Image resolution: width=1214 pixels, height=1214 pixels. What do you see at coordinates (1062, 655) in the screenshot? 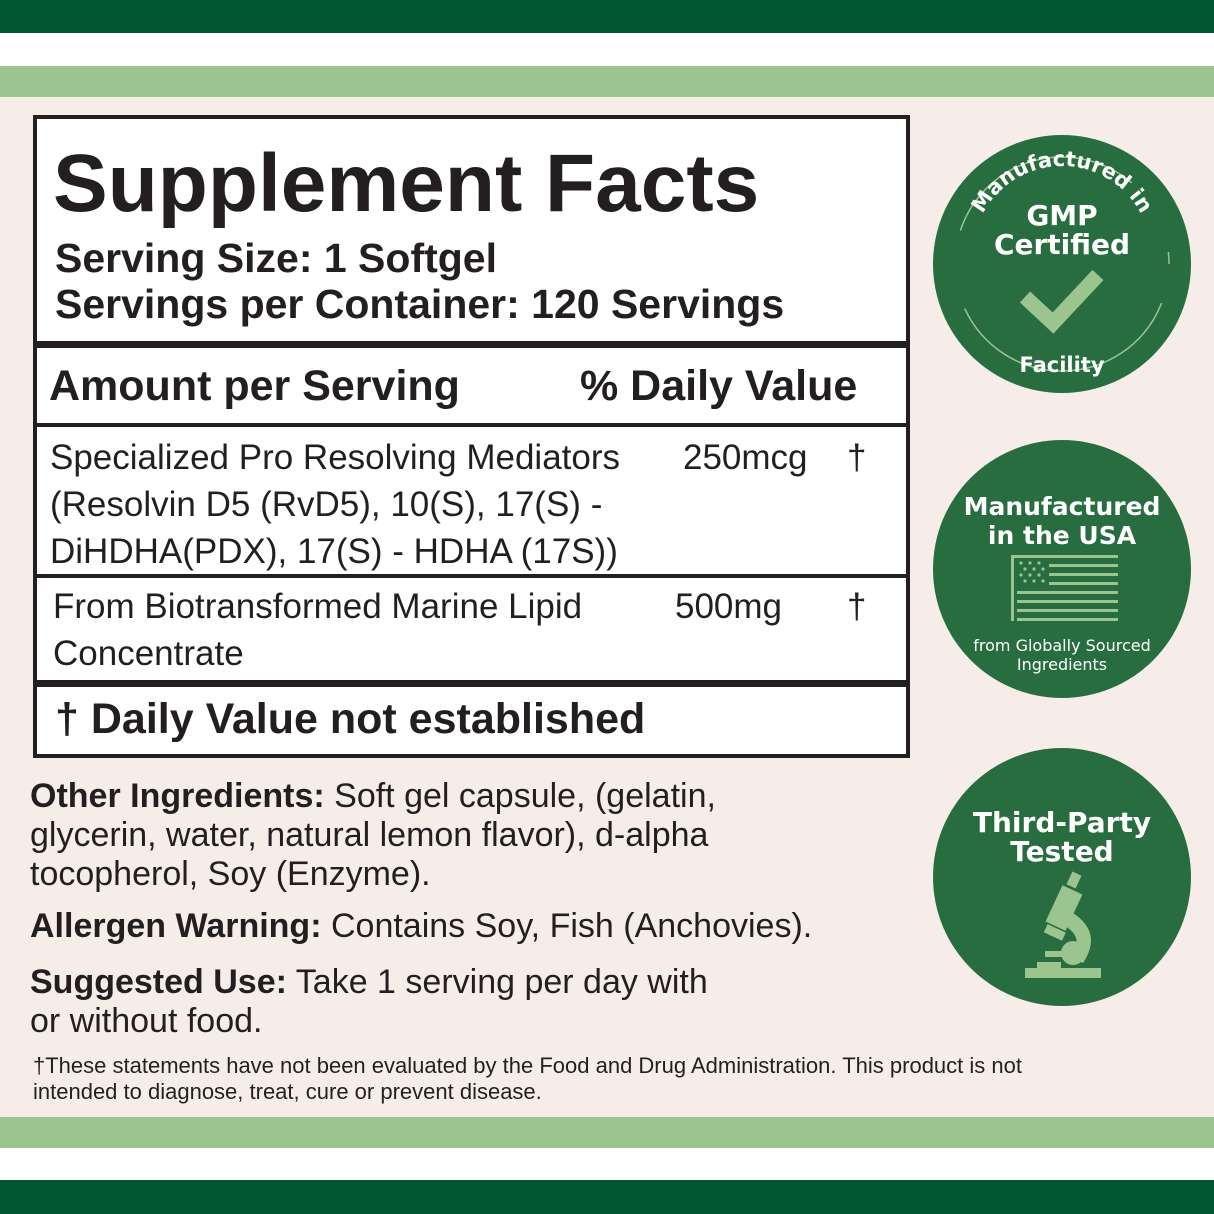
I see `badge-subtitle: from Globally Sourced Ingredients` at bounding box center [1062, 655].